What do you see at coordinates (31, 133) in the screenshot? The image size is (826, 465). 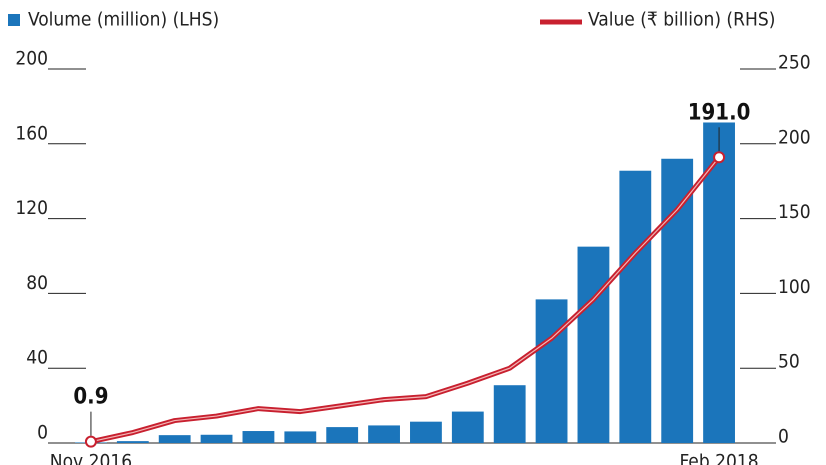 I see `y-tick-label: 160` at bounding box center [31, 133].